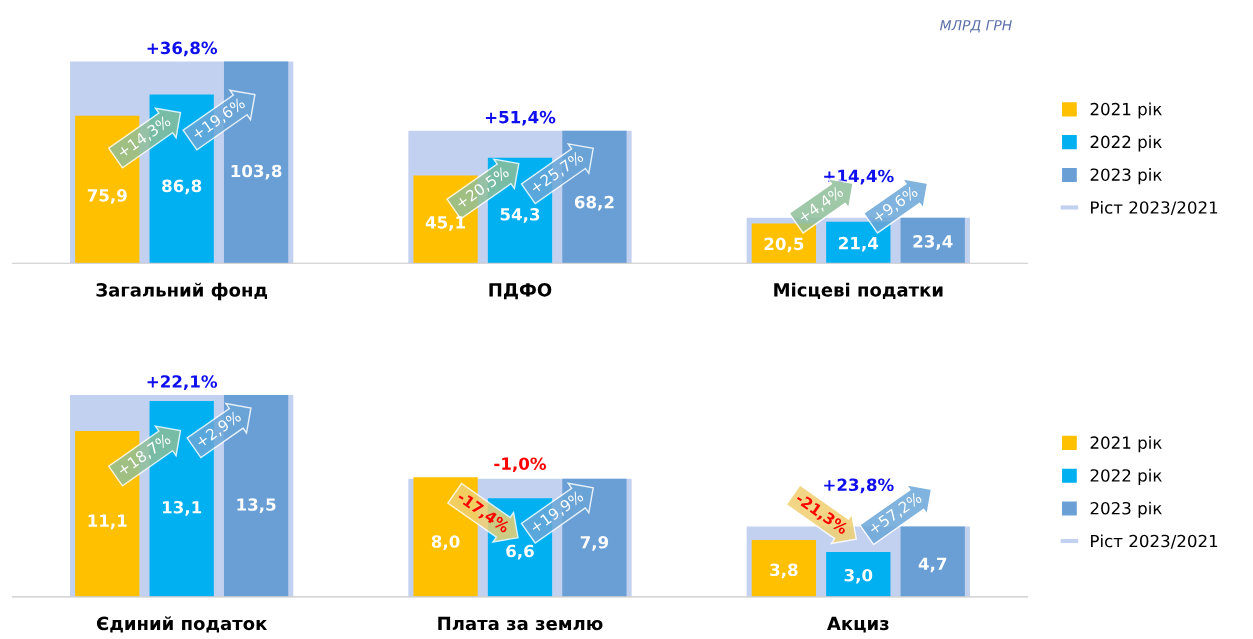  What do you see at coordinates (859, 244) in the screenshot?
I see `data-label: 21,4` at bounding box center [859, 244].